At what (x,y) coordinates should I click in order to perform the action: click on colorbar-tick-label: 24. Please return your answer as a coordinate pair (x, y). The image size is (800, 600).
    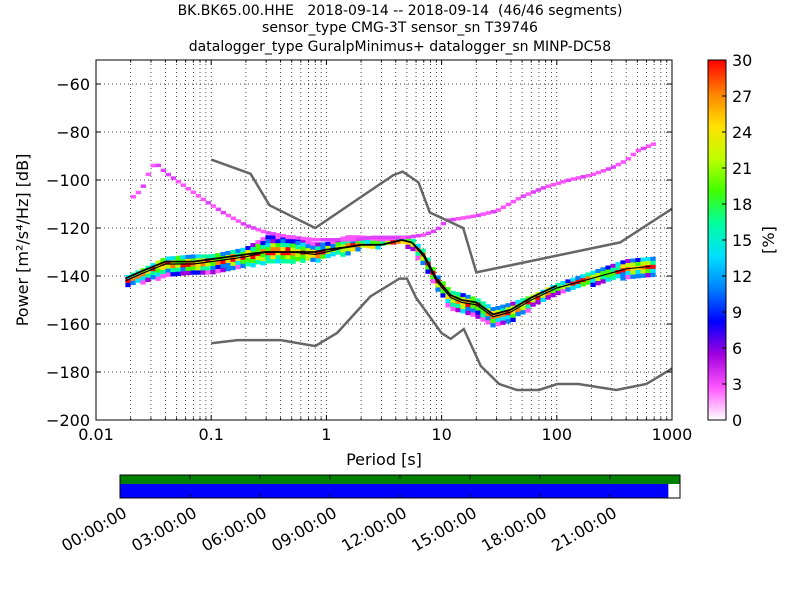
    Looking at the image, I should click on (742, 132).